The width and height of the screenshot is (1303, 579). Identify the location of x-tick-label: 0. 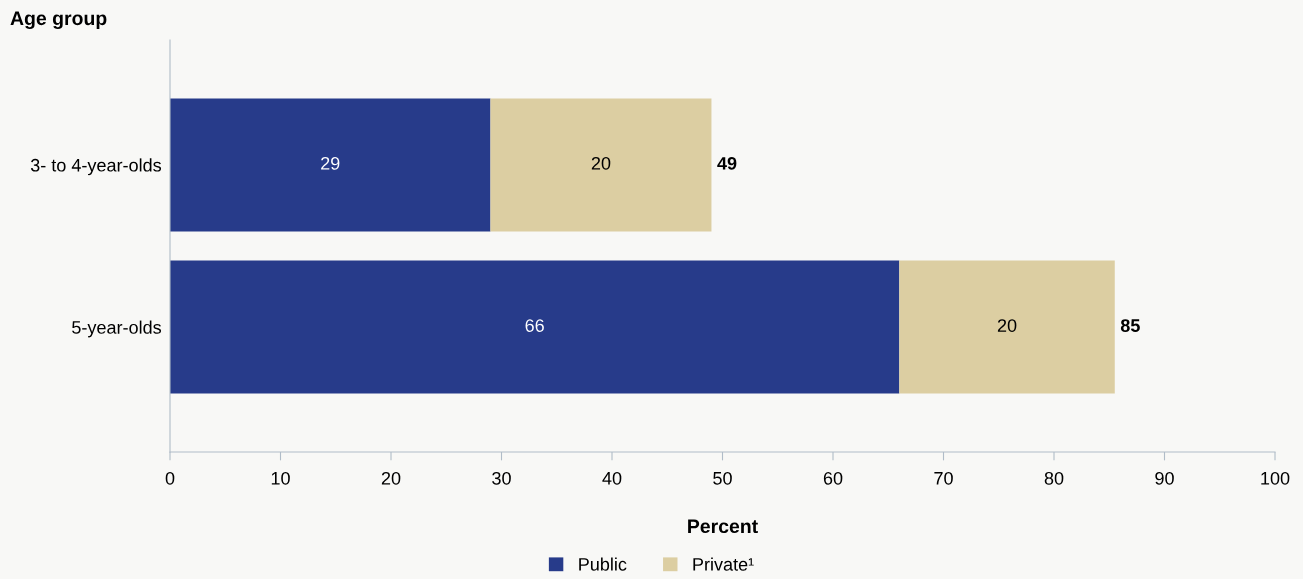
(170, 478).